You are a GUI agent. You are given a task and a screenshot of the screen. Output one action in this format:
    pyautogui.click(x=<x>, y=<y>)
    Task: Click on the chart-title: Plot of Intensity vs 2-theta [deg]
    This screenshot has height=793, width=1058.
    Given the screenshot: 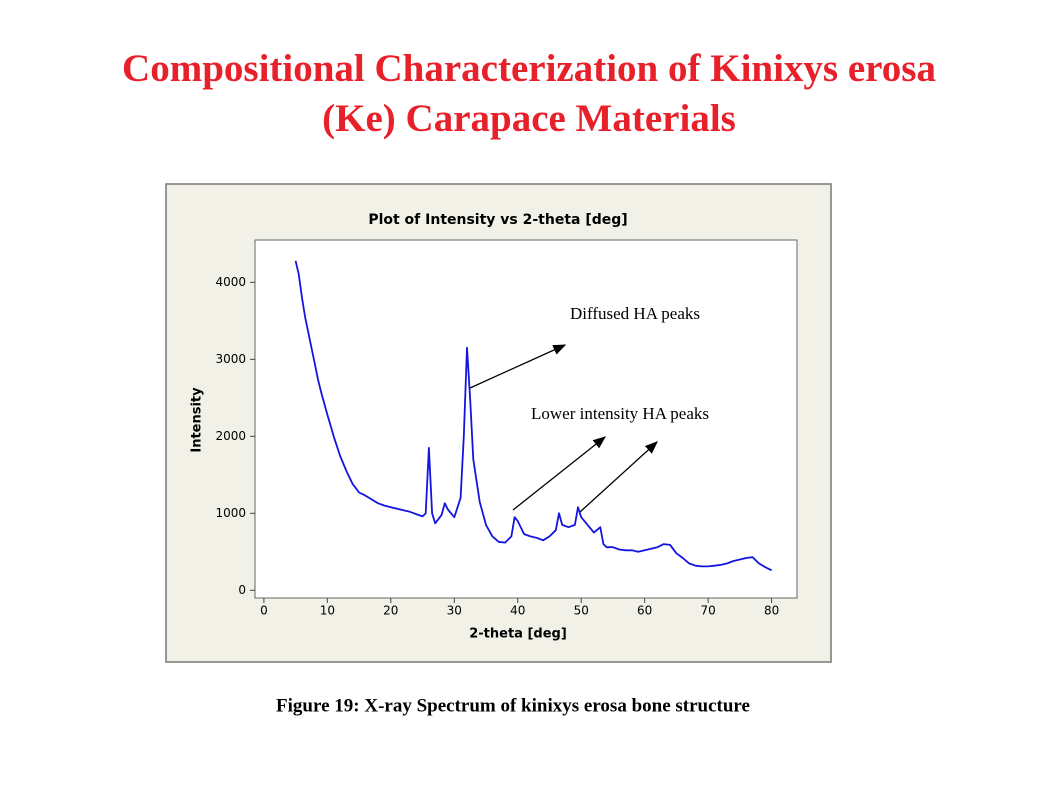 What is the action you would take?
    pyautogui.click(x=497, y=220)
    